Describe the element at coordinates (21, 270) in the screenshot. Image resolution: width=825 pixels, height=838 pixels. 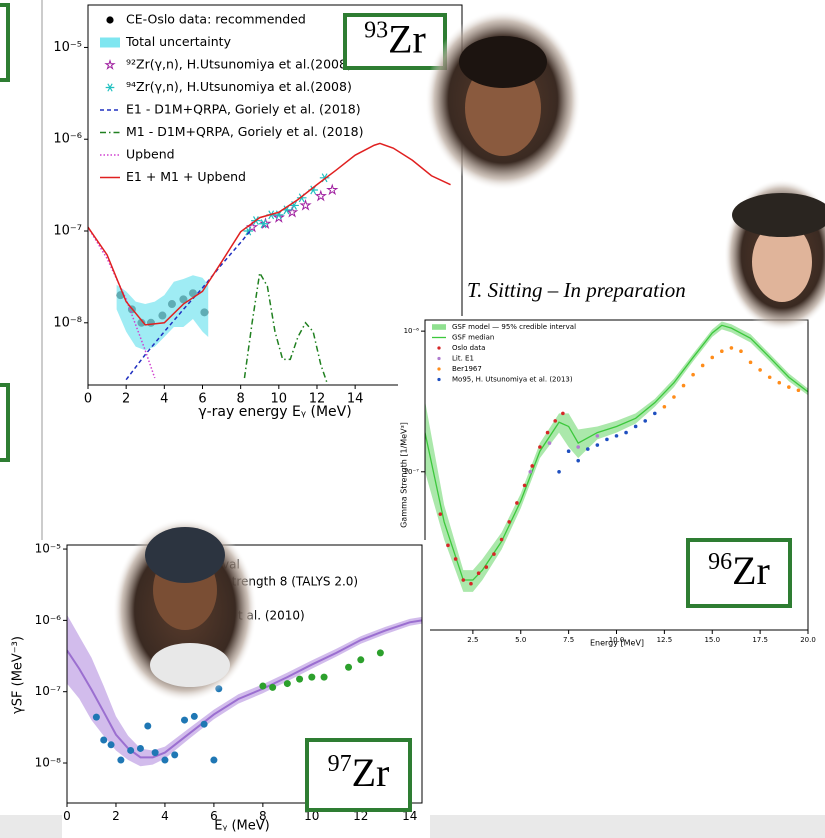
I see `background-fragments` at that location.